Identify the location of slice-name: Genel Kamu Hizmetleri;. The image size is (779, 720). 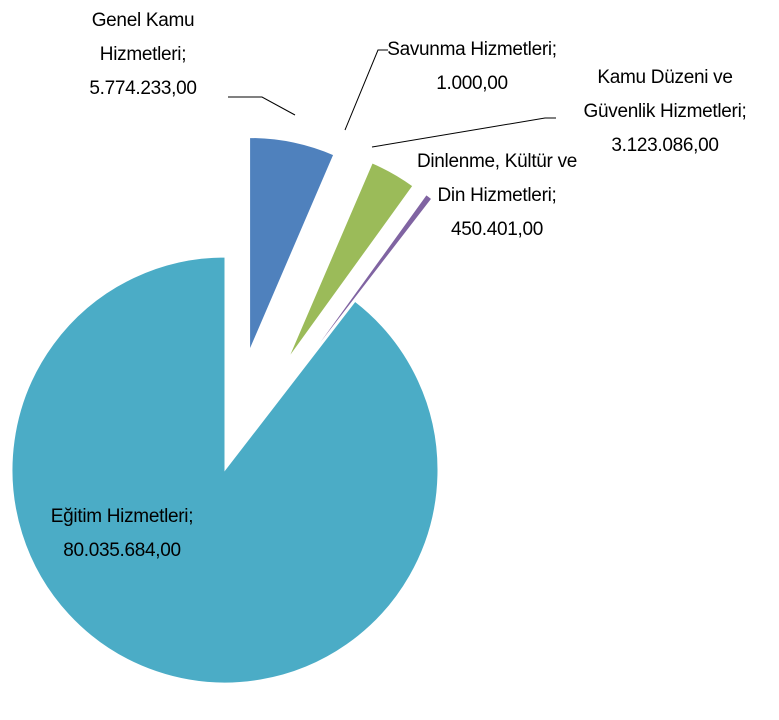
(143, 37).